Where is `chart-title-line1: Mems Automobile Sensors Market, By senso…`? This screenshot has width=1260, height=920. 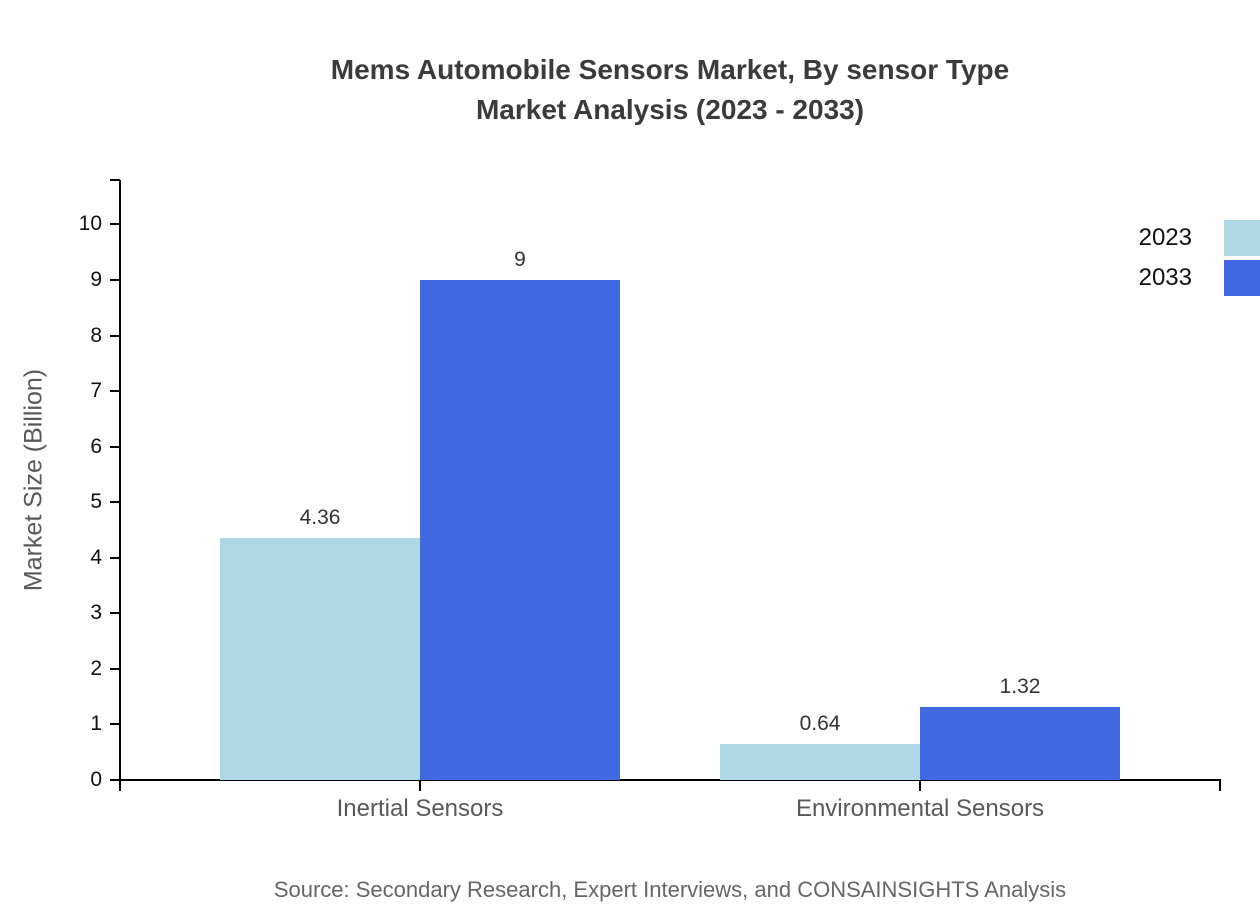
chart-title-line1: Mems Automobile Sensors Market, By senso… is located at coordinates (670, 69).